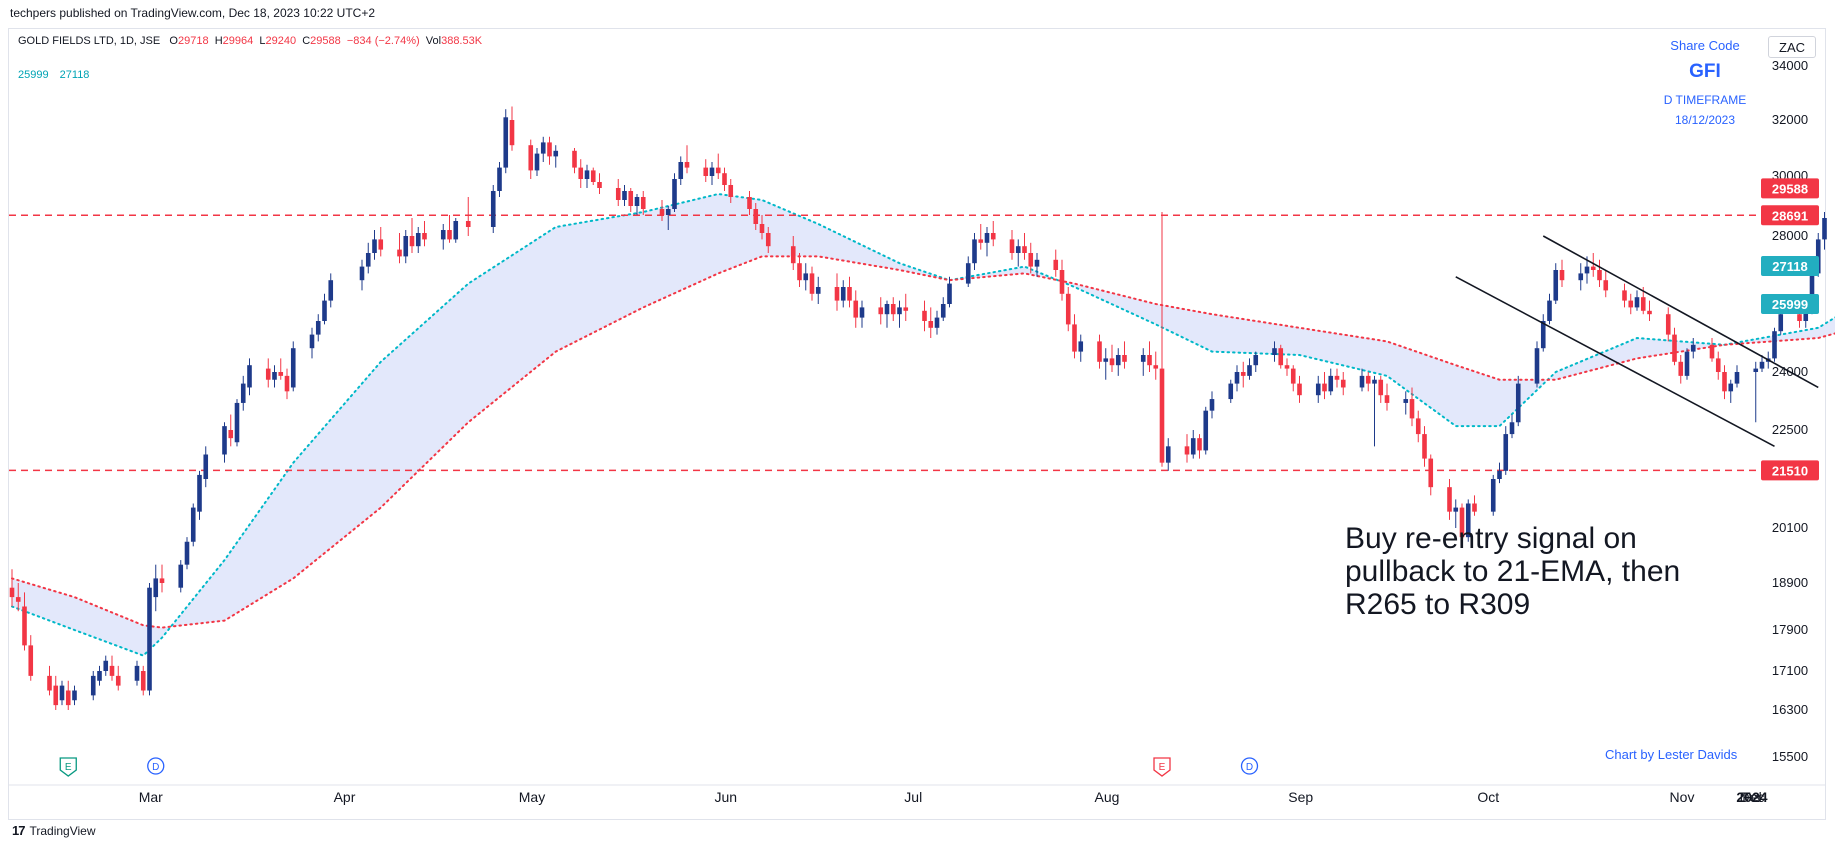 The width and height of the screenshot is (1835, 850). What do you see at coordinates (1789, 266) in the screenshot?
I see `price-label-text: 27118` at bounding box center [1789, 266].